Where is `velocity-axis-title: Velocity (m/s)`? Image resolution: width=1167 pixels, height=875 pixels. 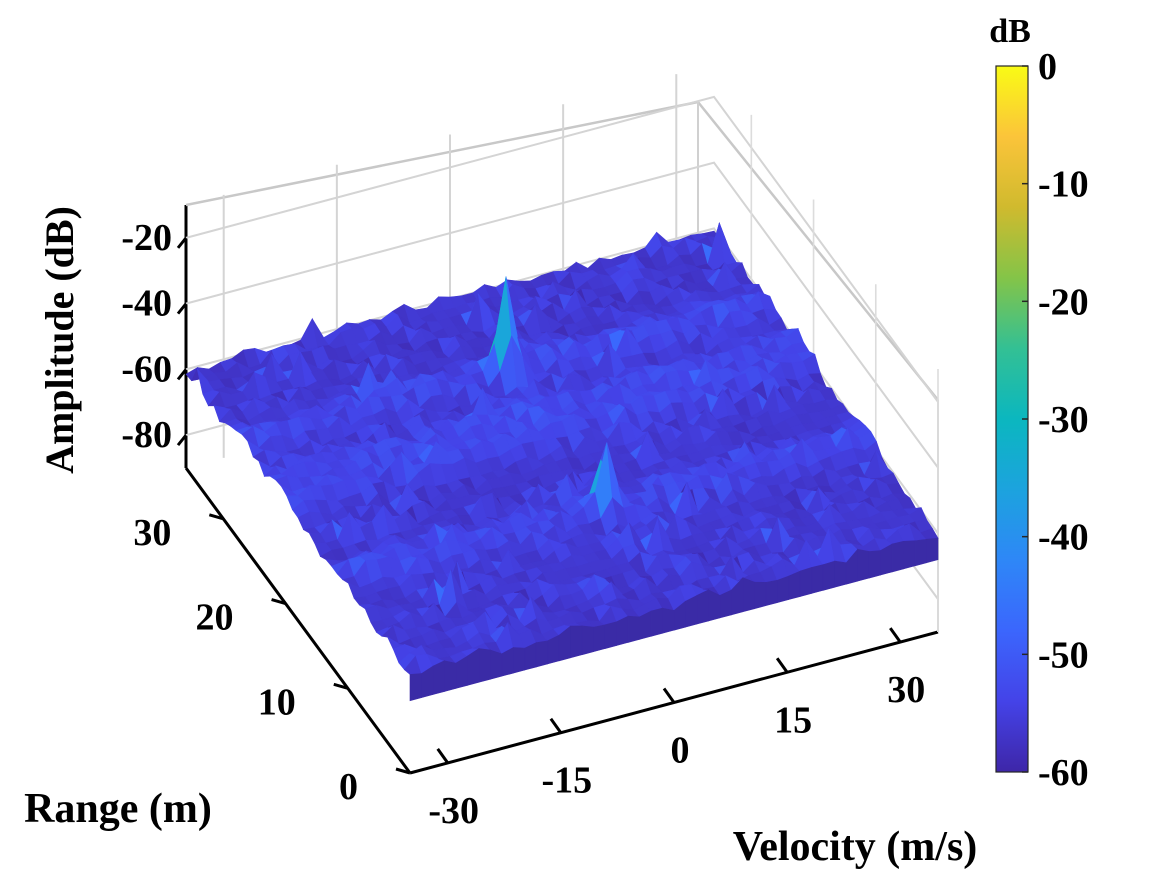
velocity-axis-title: Velocity (m/s) is located at coordinates (855, 847).